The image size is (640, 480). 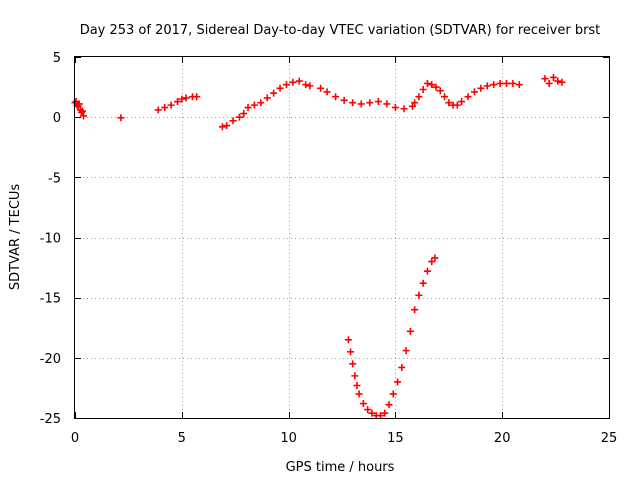 I want to click on x-tick-label: 25, so click(x=609, y=438).